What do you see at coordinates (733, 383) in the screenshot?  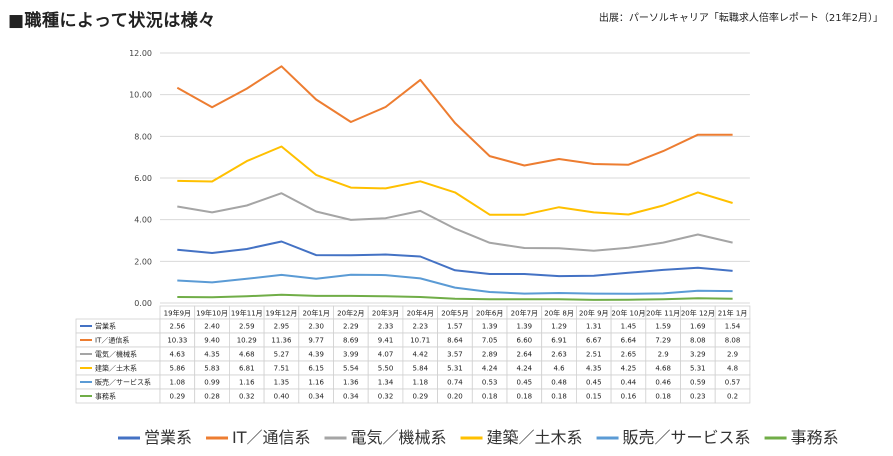 I see `data-label: 0.57` at bounding box center [733, 383].